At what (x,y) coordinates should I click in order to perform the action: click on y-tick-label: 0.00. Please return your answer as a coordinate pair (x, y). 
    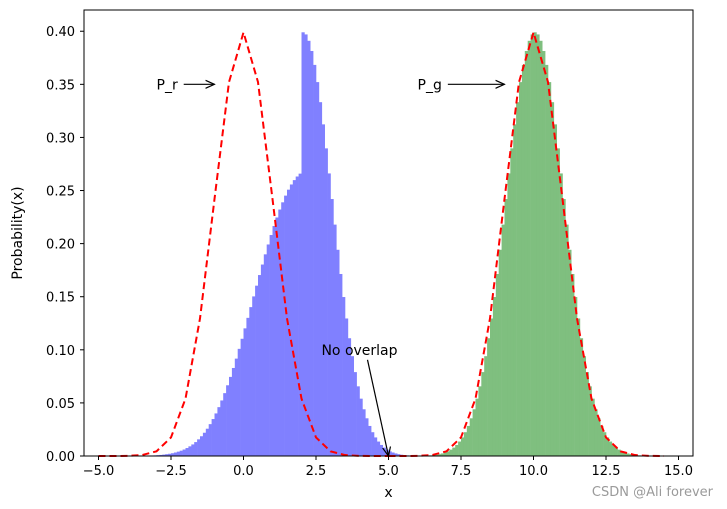
    Looking at the image, I should click on (60, 457).